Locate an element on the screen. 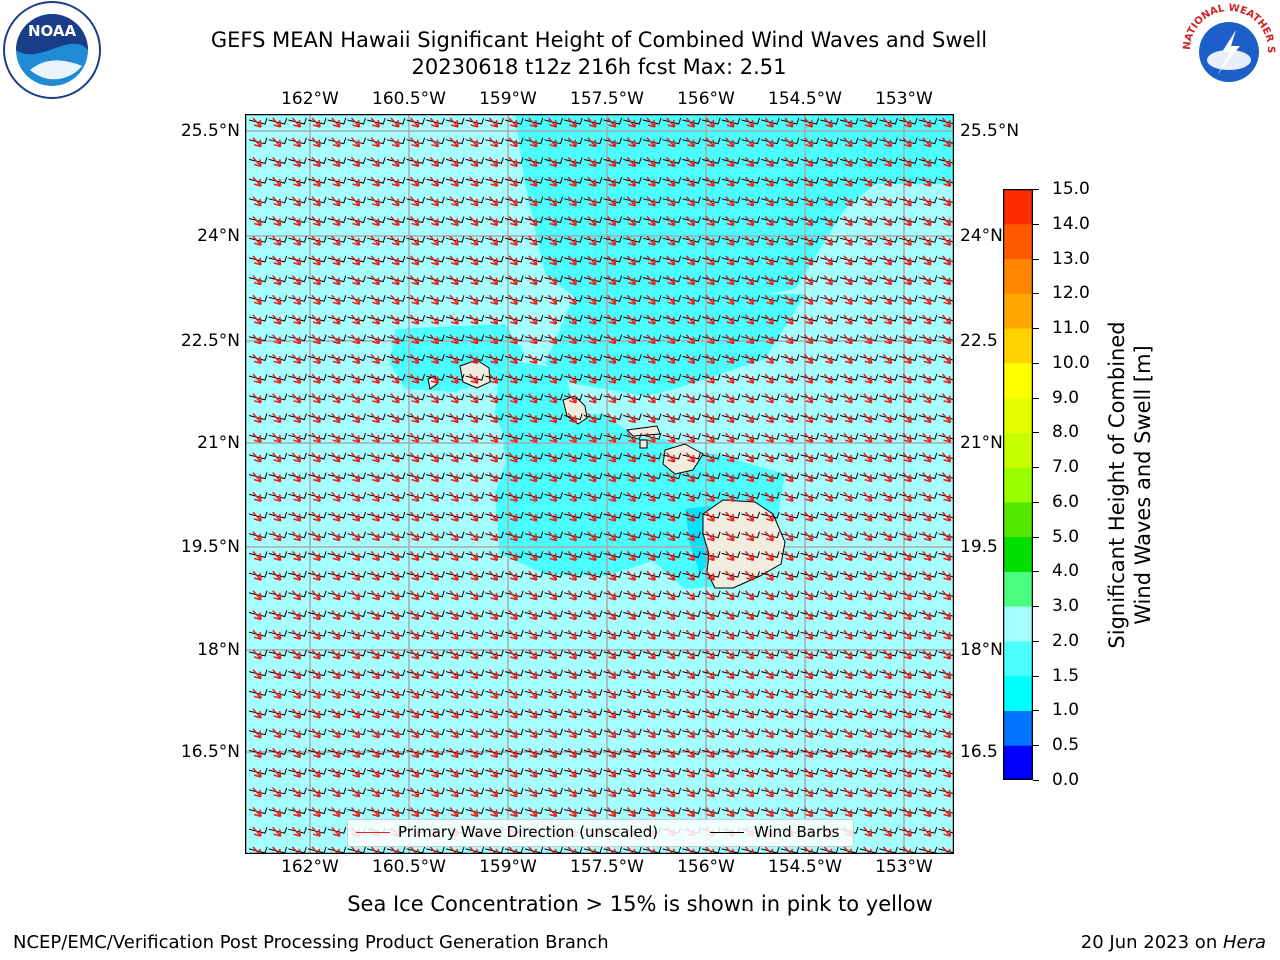 The width and height of the screenshot is (1280, 960). lon-label-bottom: 156°W is located at coordinates (706, 867).